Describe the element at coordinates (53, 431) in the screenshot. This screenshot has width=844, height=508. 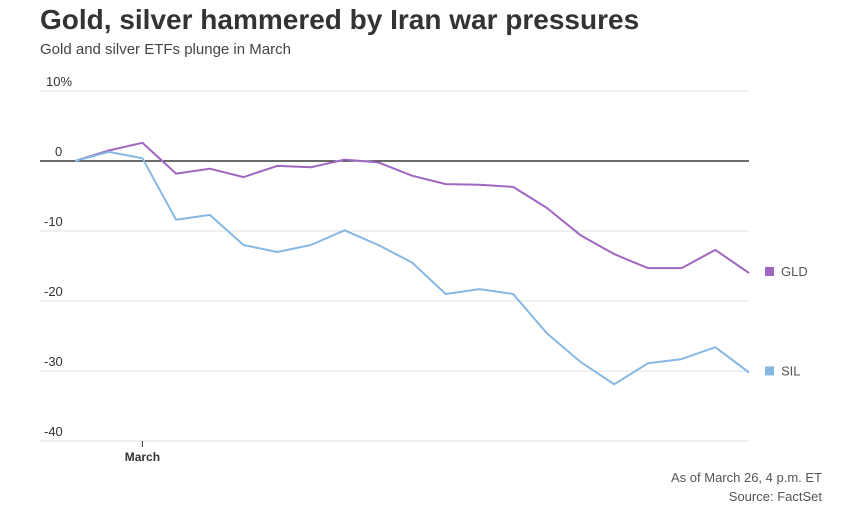
I see `y-tick-label: -40` at that location.